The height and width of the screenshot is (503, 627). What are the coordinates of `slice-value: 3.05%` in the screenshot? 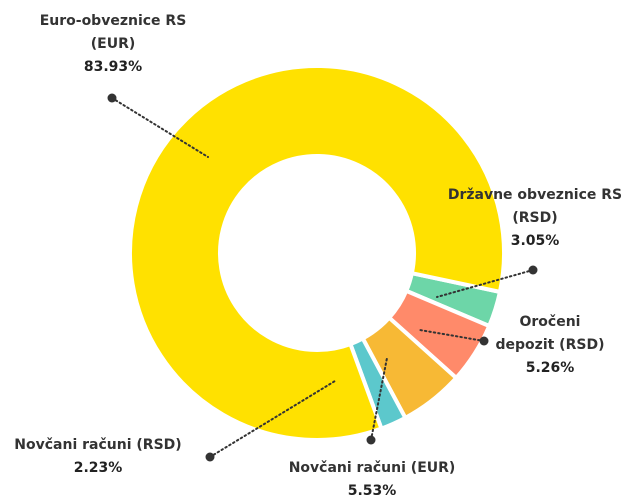 It's located at (535, 241).